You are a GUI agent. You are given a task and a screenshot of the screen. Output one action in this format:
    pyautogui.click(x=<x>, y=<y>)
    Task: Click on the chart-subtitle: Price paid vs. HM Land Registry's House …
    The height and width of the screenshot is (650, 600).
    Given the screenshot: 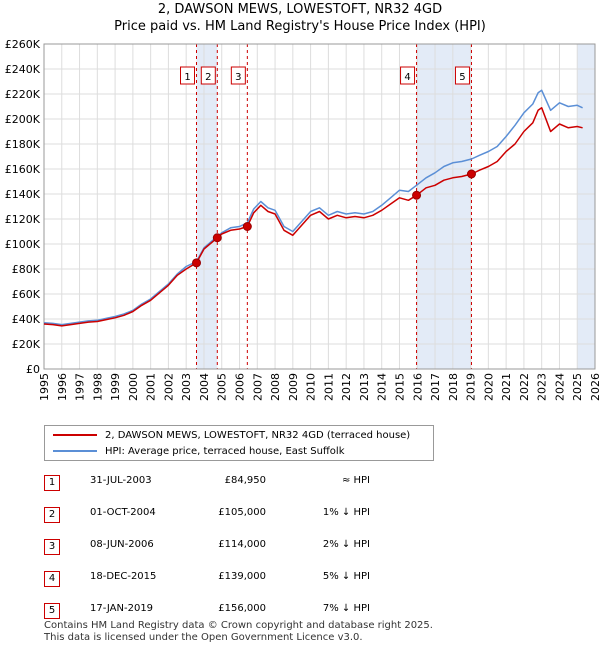 What is the action you would take?
    pyautogui.click(x=300, y=26)
    